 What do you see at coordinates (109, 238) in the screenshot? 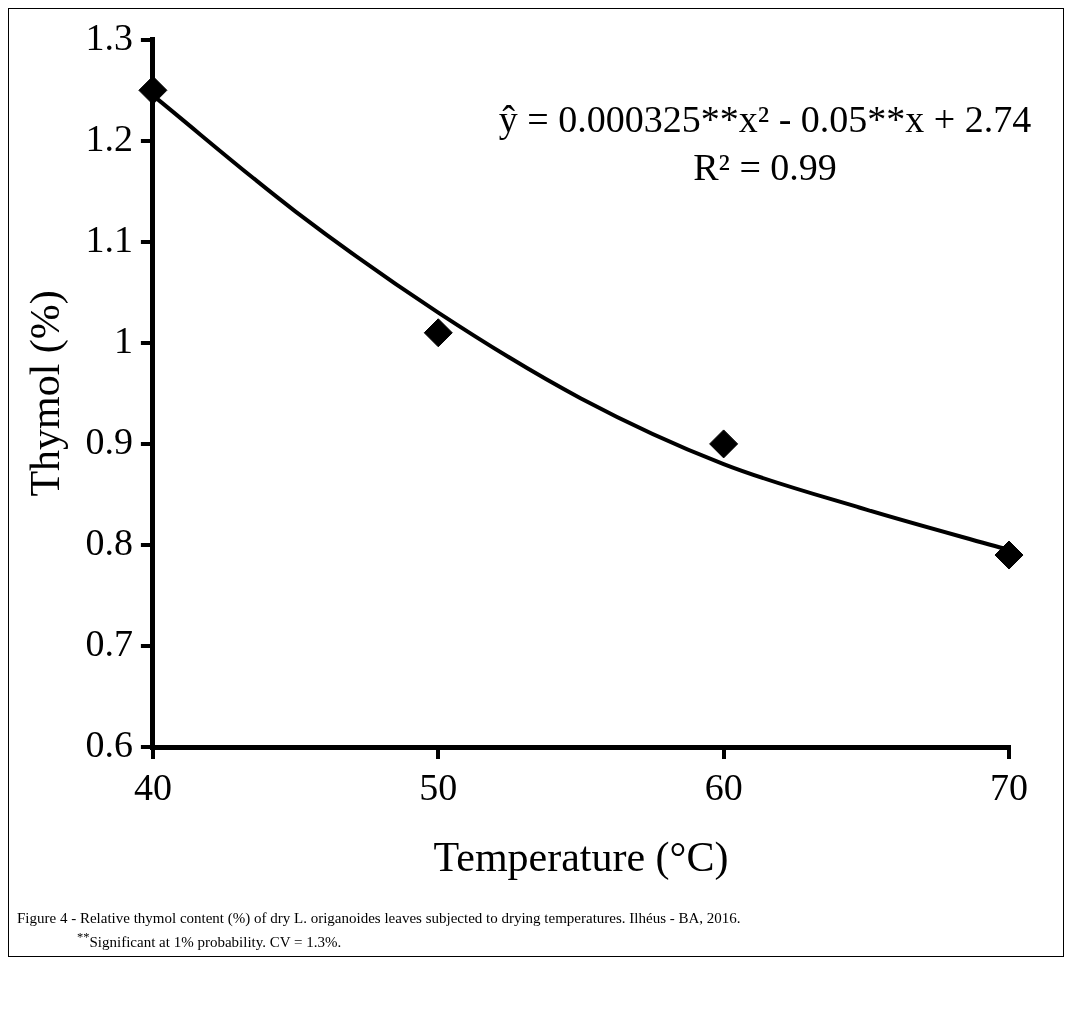
I see `y-tick-label: 1.1` at bounding box center [109, 238].